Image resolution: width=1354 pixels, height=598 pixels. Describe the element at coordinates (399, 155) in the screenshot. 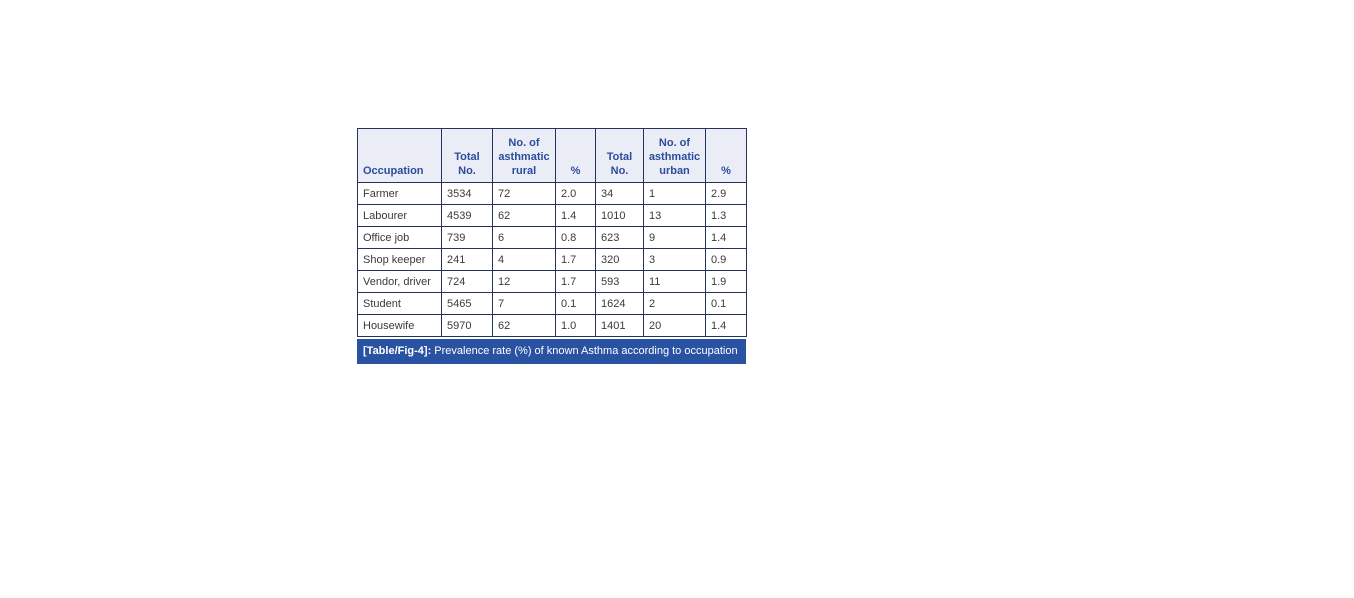

I see `header-occupation: Occupation` at that location.